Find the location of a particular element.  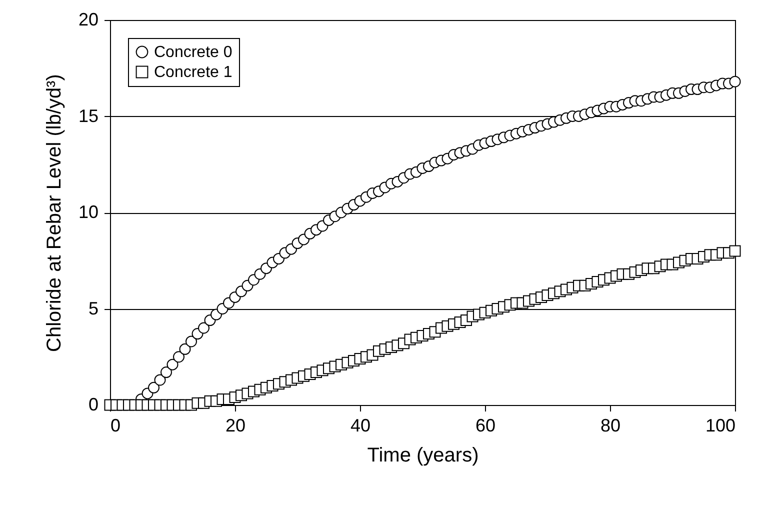

legend-label: Concrete 1 is located at coordinates (193, 72).